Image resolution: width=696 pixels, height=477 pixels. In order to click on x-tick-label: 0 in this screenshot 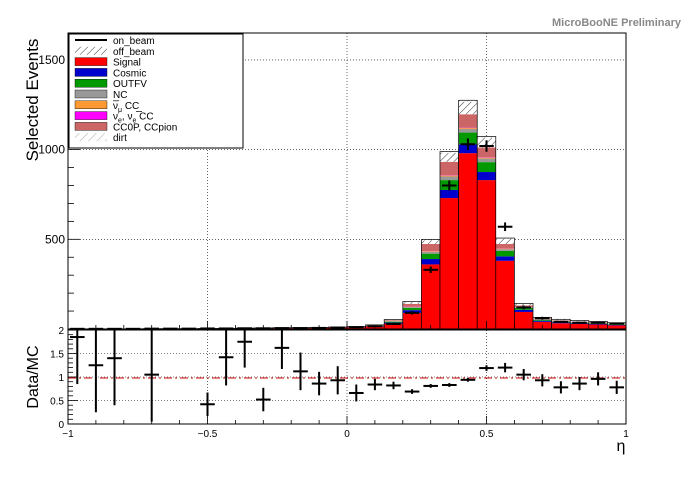, I will do `click(347, 434)`.